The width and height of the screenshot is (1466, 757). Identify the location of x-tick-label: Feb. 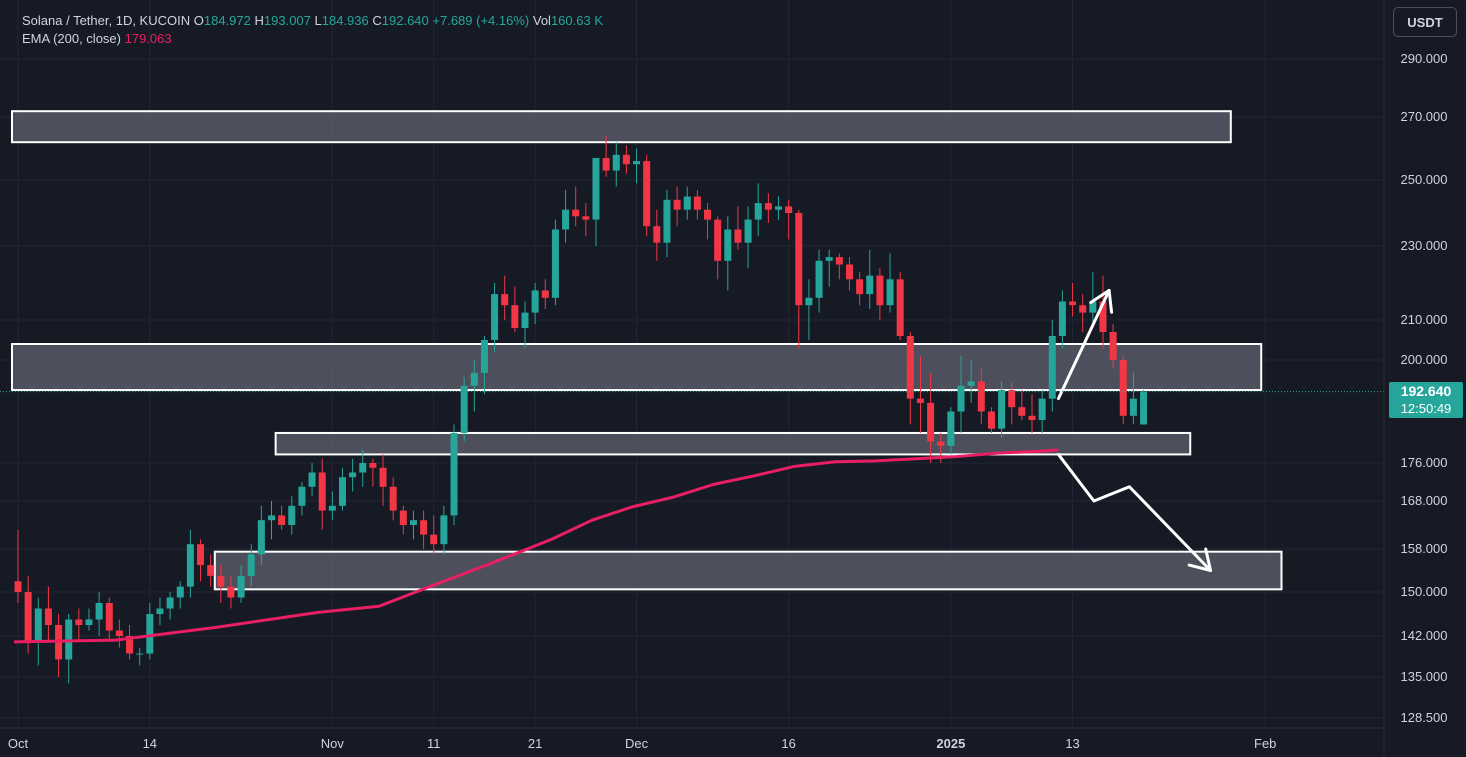
(1265, 743).